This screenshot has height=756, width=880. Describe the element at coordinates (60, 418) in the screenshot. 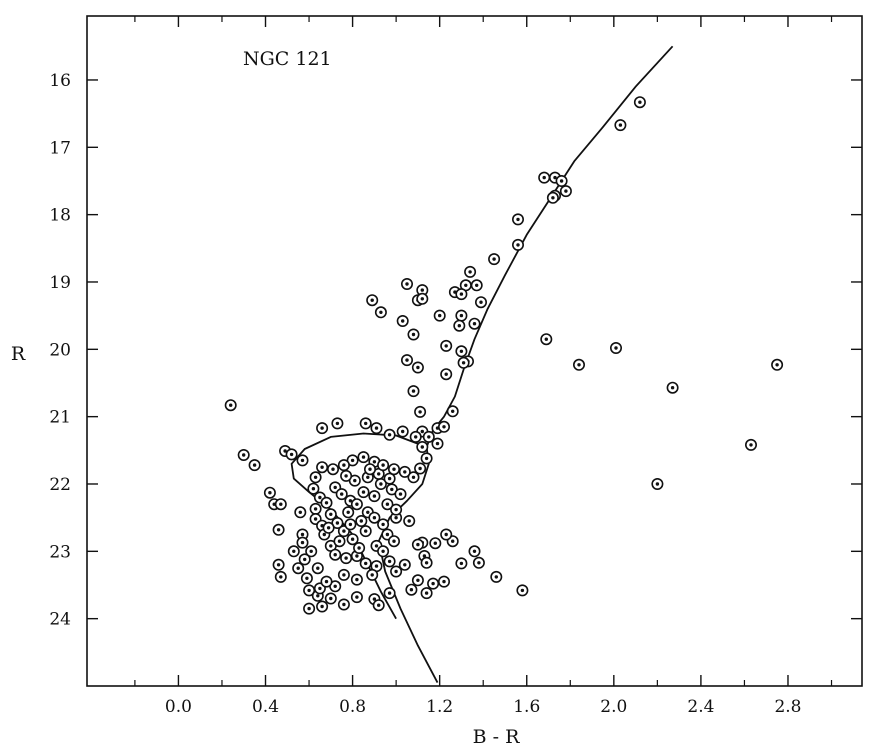

I see `y-tick-label: 21` at that location.